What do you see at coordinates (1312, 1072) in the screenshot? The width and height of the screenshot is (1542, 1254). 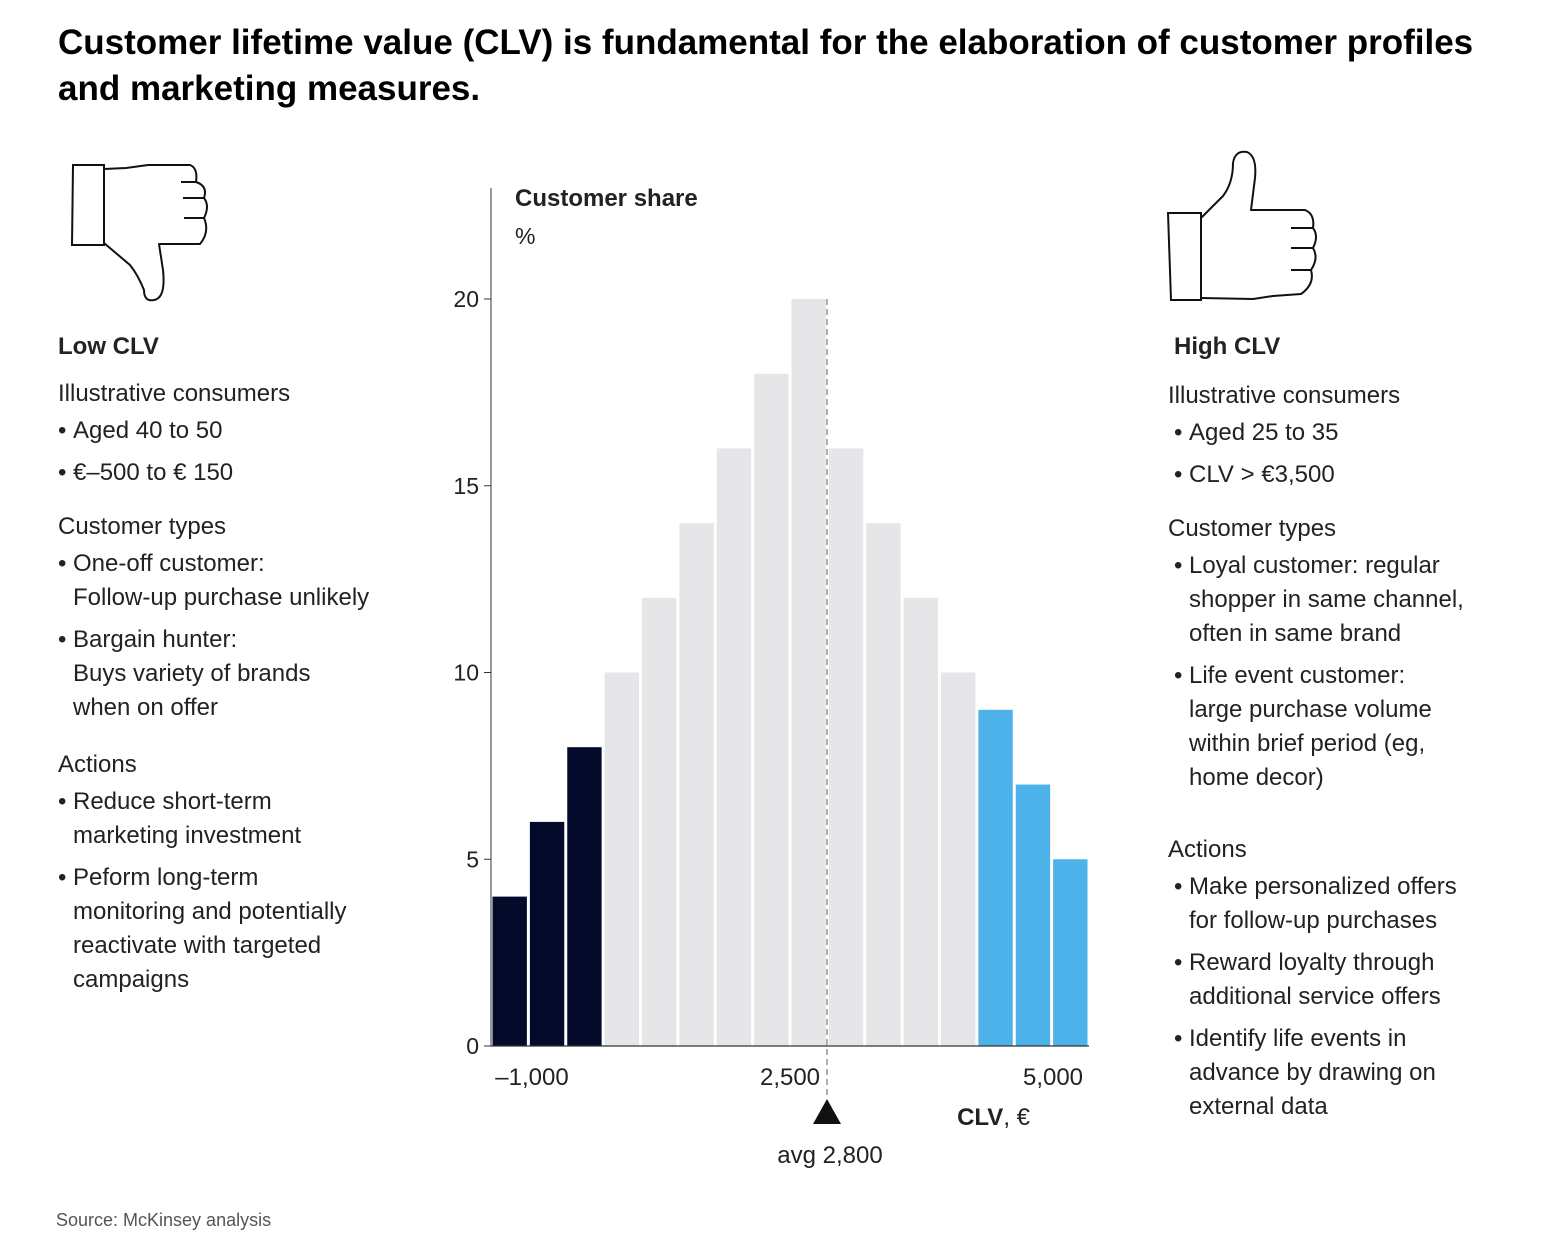 I see `list-item-line: advance by drawing on` at bounding box center [1312, 1072].